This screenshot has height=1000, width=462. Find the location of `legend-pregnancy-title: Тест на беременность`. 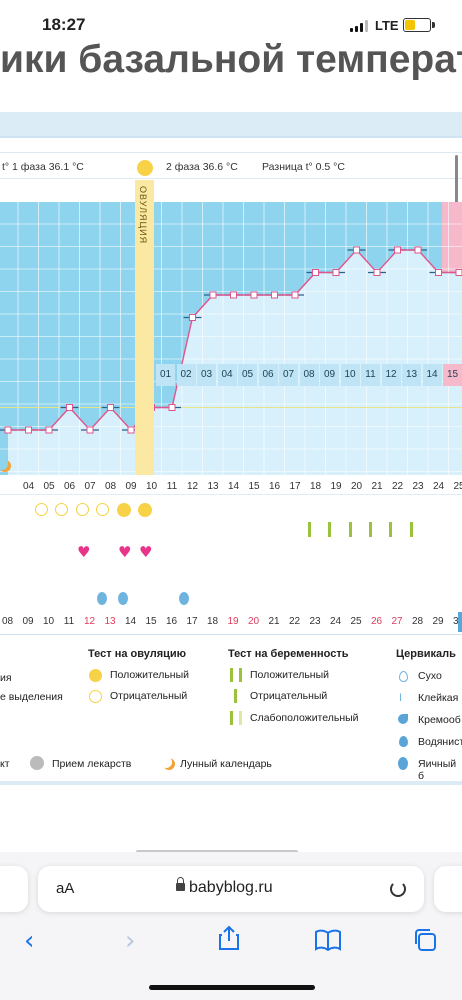

legend-pregnancy-title: Тест на беременность is located at coordinates (288, 654).